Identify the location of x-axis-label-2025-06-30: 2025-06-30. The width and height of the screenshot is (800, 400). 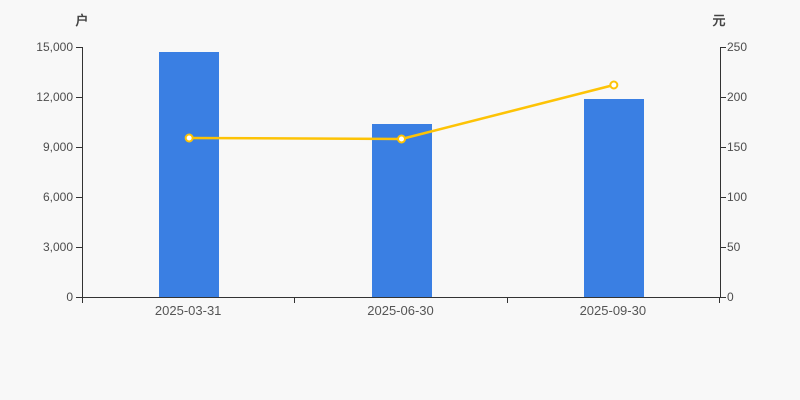
(400, 310).